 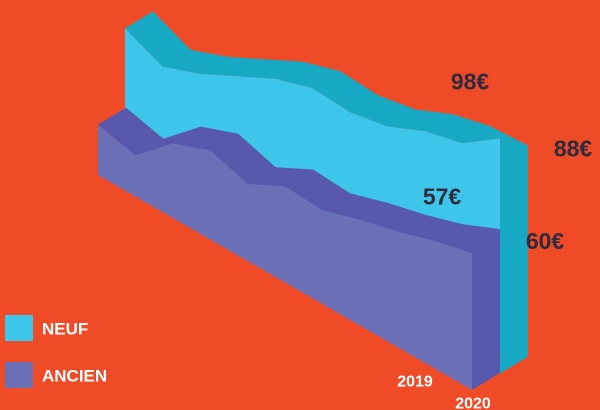 I want to click on value-label: 88€, so click(x=573, y=149).